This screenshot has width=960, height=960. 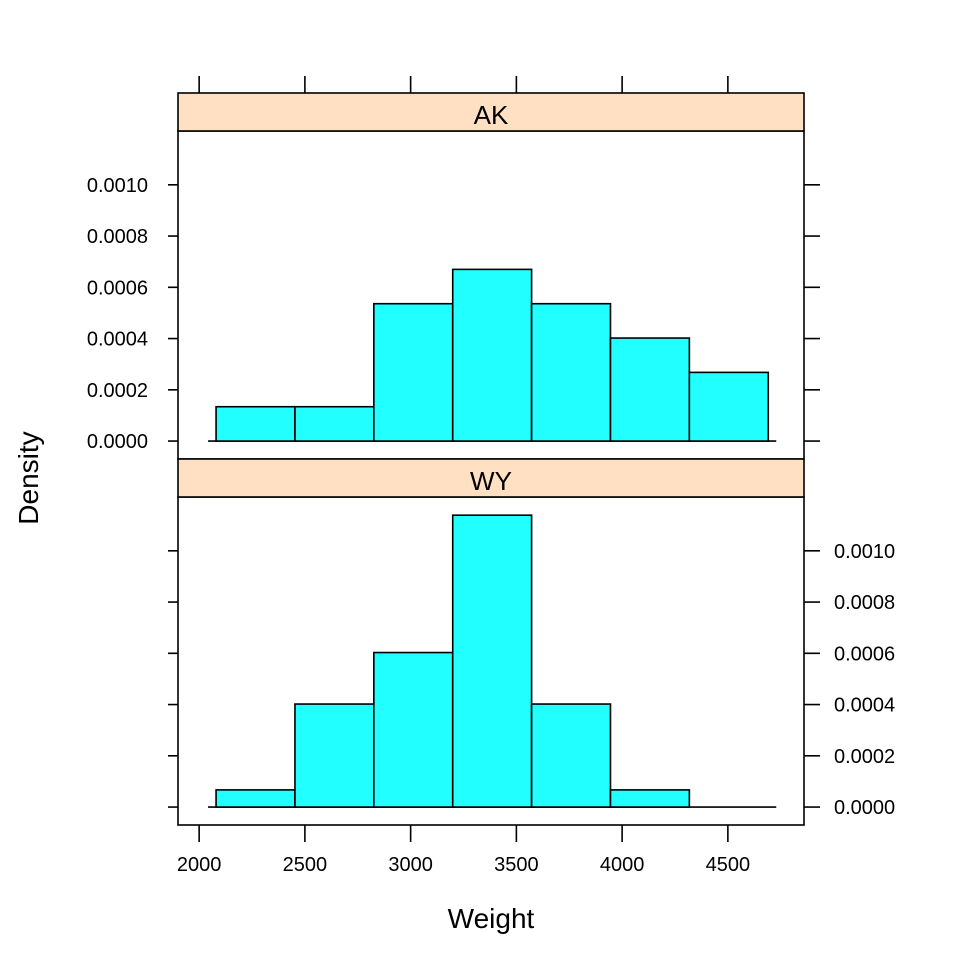 What do you see at coordinates (516, 865) in the screenshot?
I see `x-tick-label: 3500` at bounding box center [516, 865].